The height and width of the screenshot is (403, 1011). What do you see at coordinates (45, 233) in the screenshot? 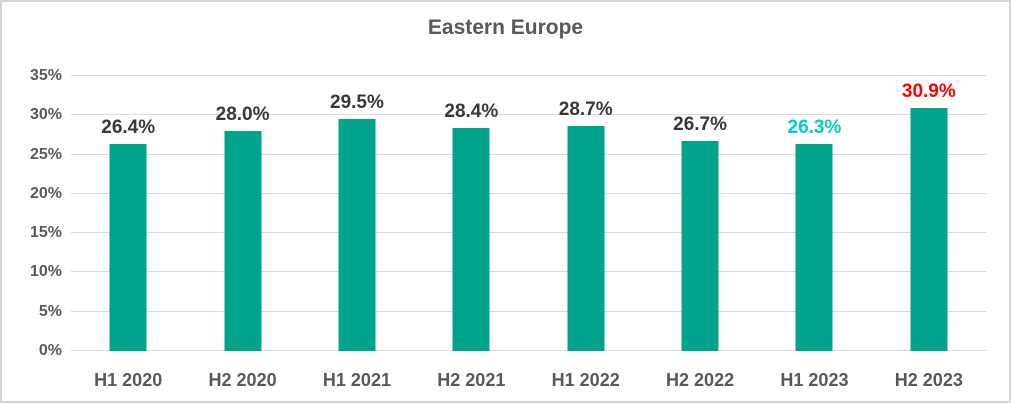
I see `y-tick-label: 15%` at bounding box center [45, 233].